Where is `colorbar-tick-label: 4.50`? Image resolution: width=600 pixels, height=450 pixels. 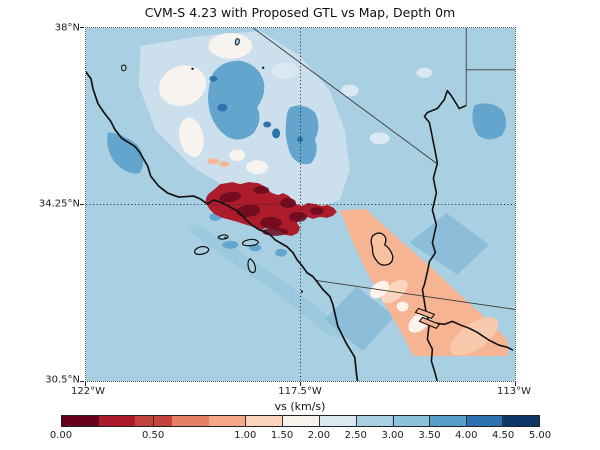
colorbar-tick-label: 4.50 is located at coordinates (503, 435).